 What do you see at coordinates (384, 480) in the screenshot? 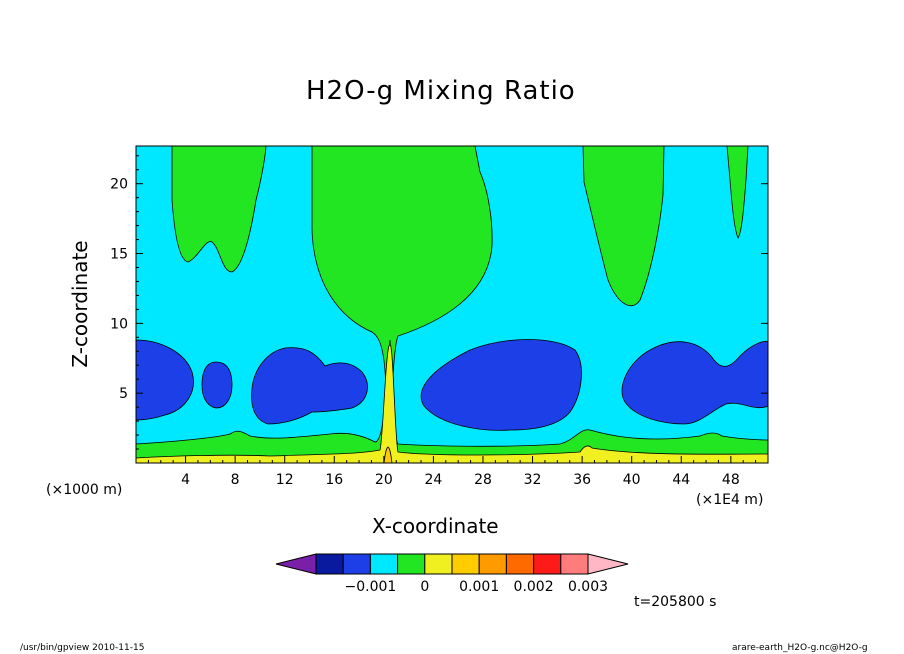
I see `x-tick-label-4: 20` at bounding box center [384, 480].